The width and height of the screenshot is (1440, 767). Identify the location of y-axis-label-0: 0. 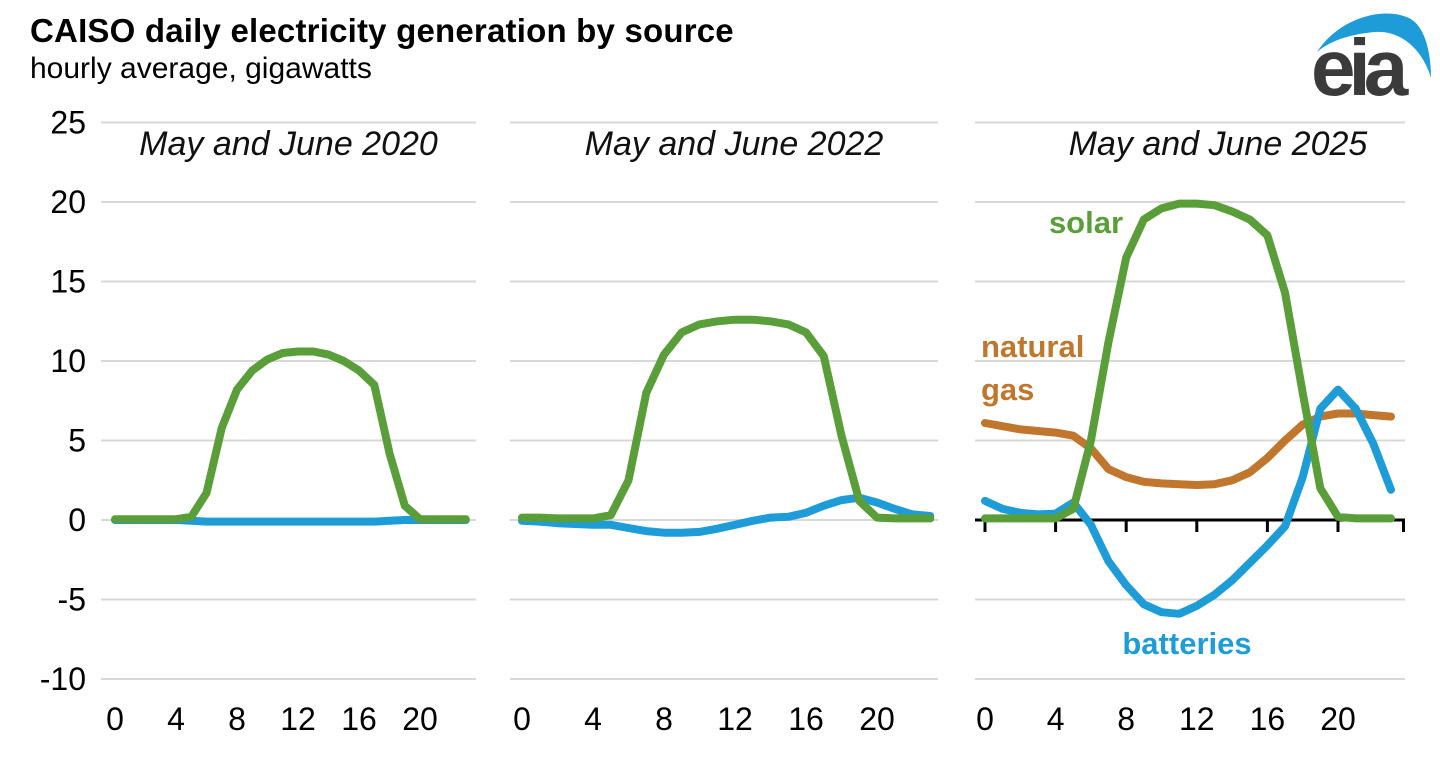
(77, 520).